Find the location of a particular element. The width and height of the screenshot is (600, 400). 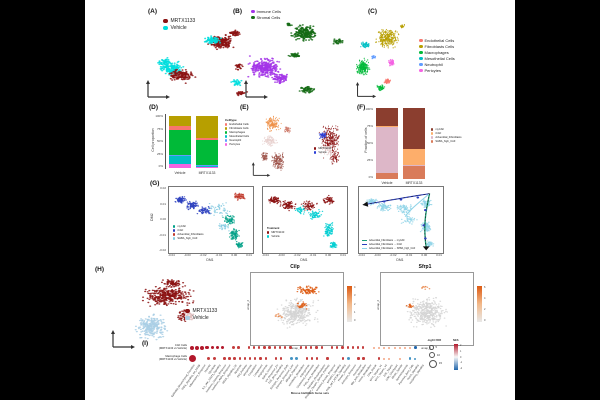

legend-item: Pericytes is located at coordinates (237, 144).